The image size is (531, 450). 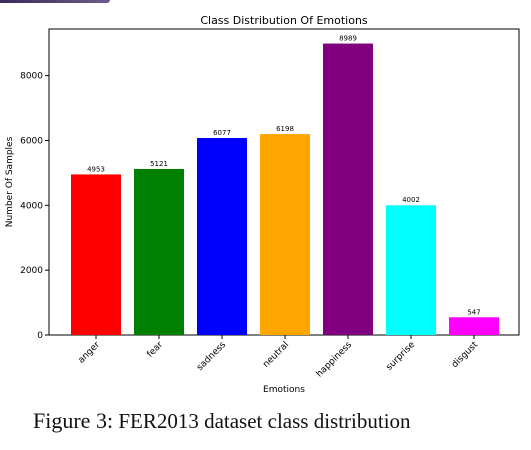 What do you see at coordinates (335, 360) in the screenshot?
I see `x-tick-label-happiness: happiness` at bounding box center [335, 360].